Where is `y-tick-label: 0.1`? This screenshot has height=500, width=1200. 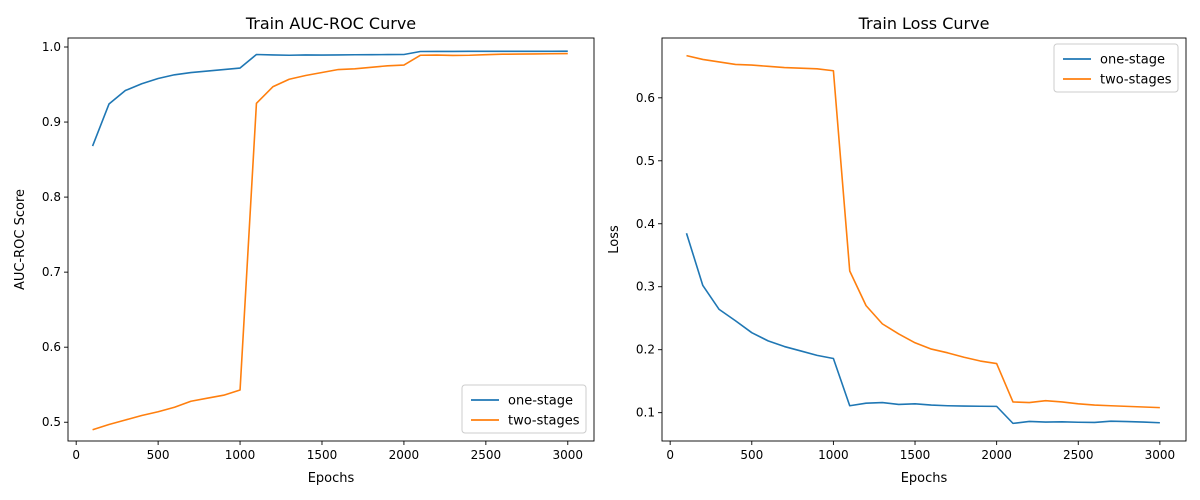
y-tick-label: 0.1 is located at coordinates (645, 413).